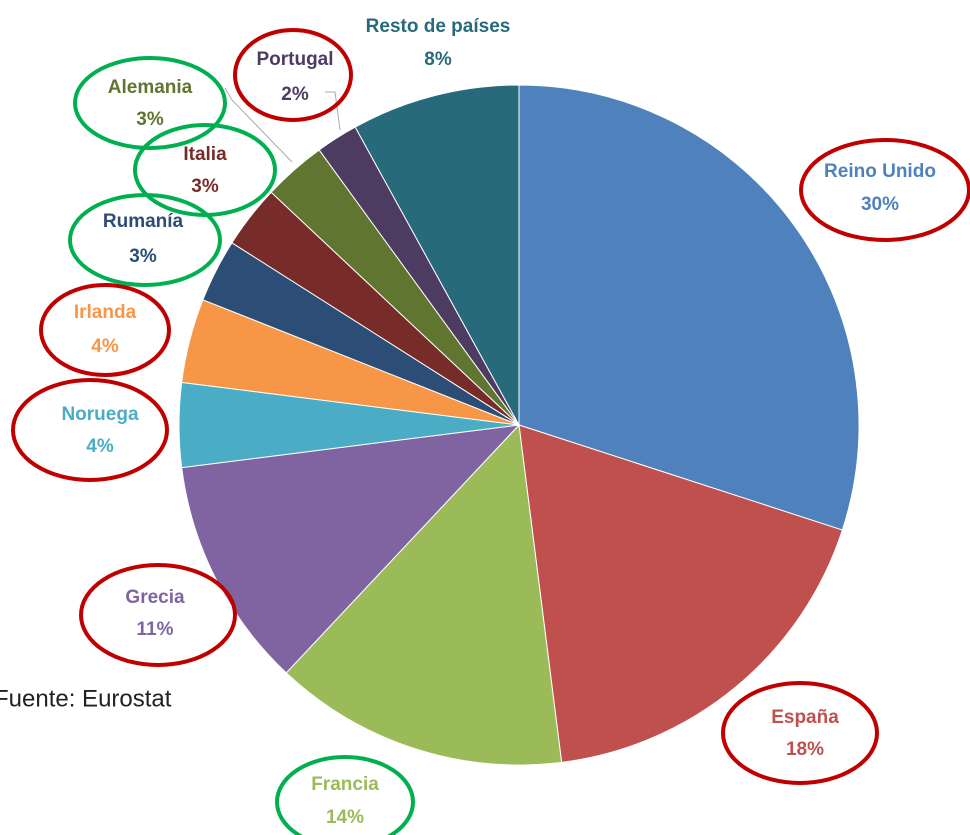 This screenshot has width=970, height=835. What do you see at coordinates (880, 171) in the screenshot?
I see `slice-label: Reino Unido` at bounding box center [880, 171].